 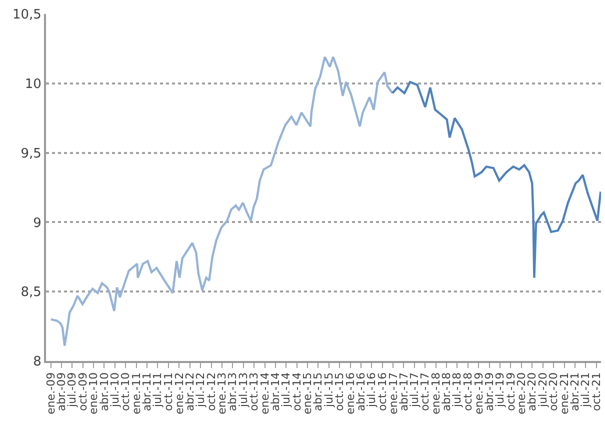 What do you see at coordinates (275, 392) in the screenshot?
I see `x-tick-label: abr.-14` at bounding box center [275, 392].